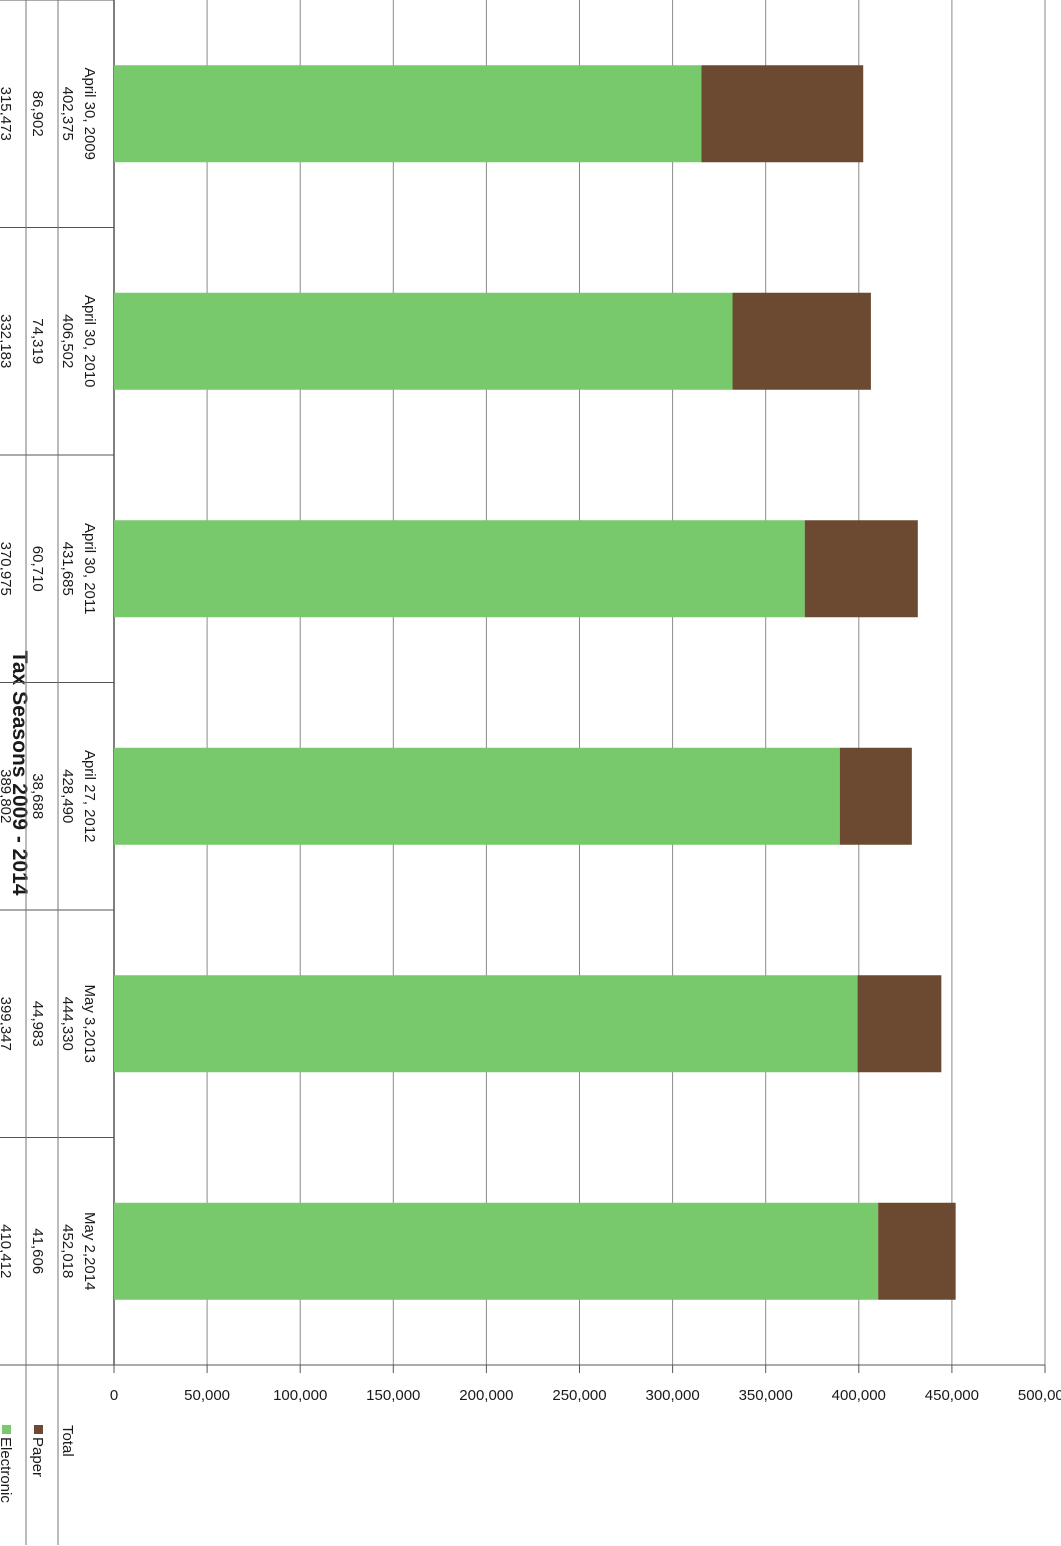 The height and width of the screenshot is (1546, 1061). Describe the element at coordinates (19, 773) in the screenshot. I see `chart-title: Tax Seasons 2009 - 2014` at that location.